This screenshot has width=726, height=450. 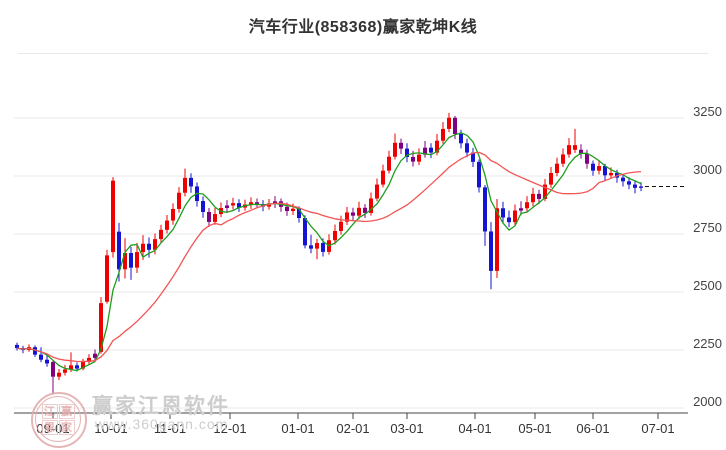 What do you see at coordinates (657, 428) in the screenshot?
I see `x-axis-label: 07-01` at bounding box center [657, 428].